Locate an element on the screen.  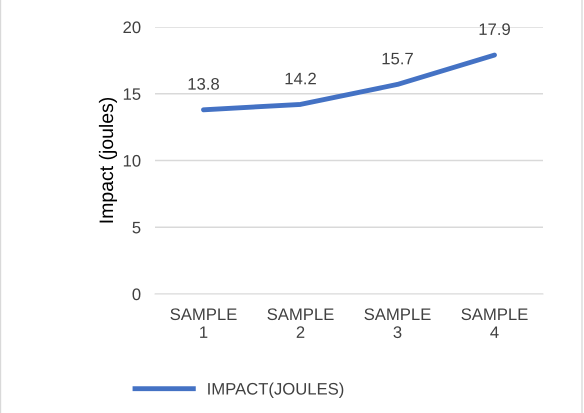
x-tick-label: SAMPLE 2 is located at coordinates (300, 323).